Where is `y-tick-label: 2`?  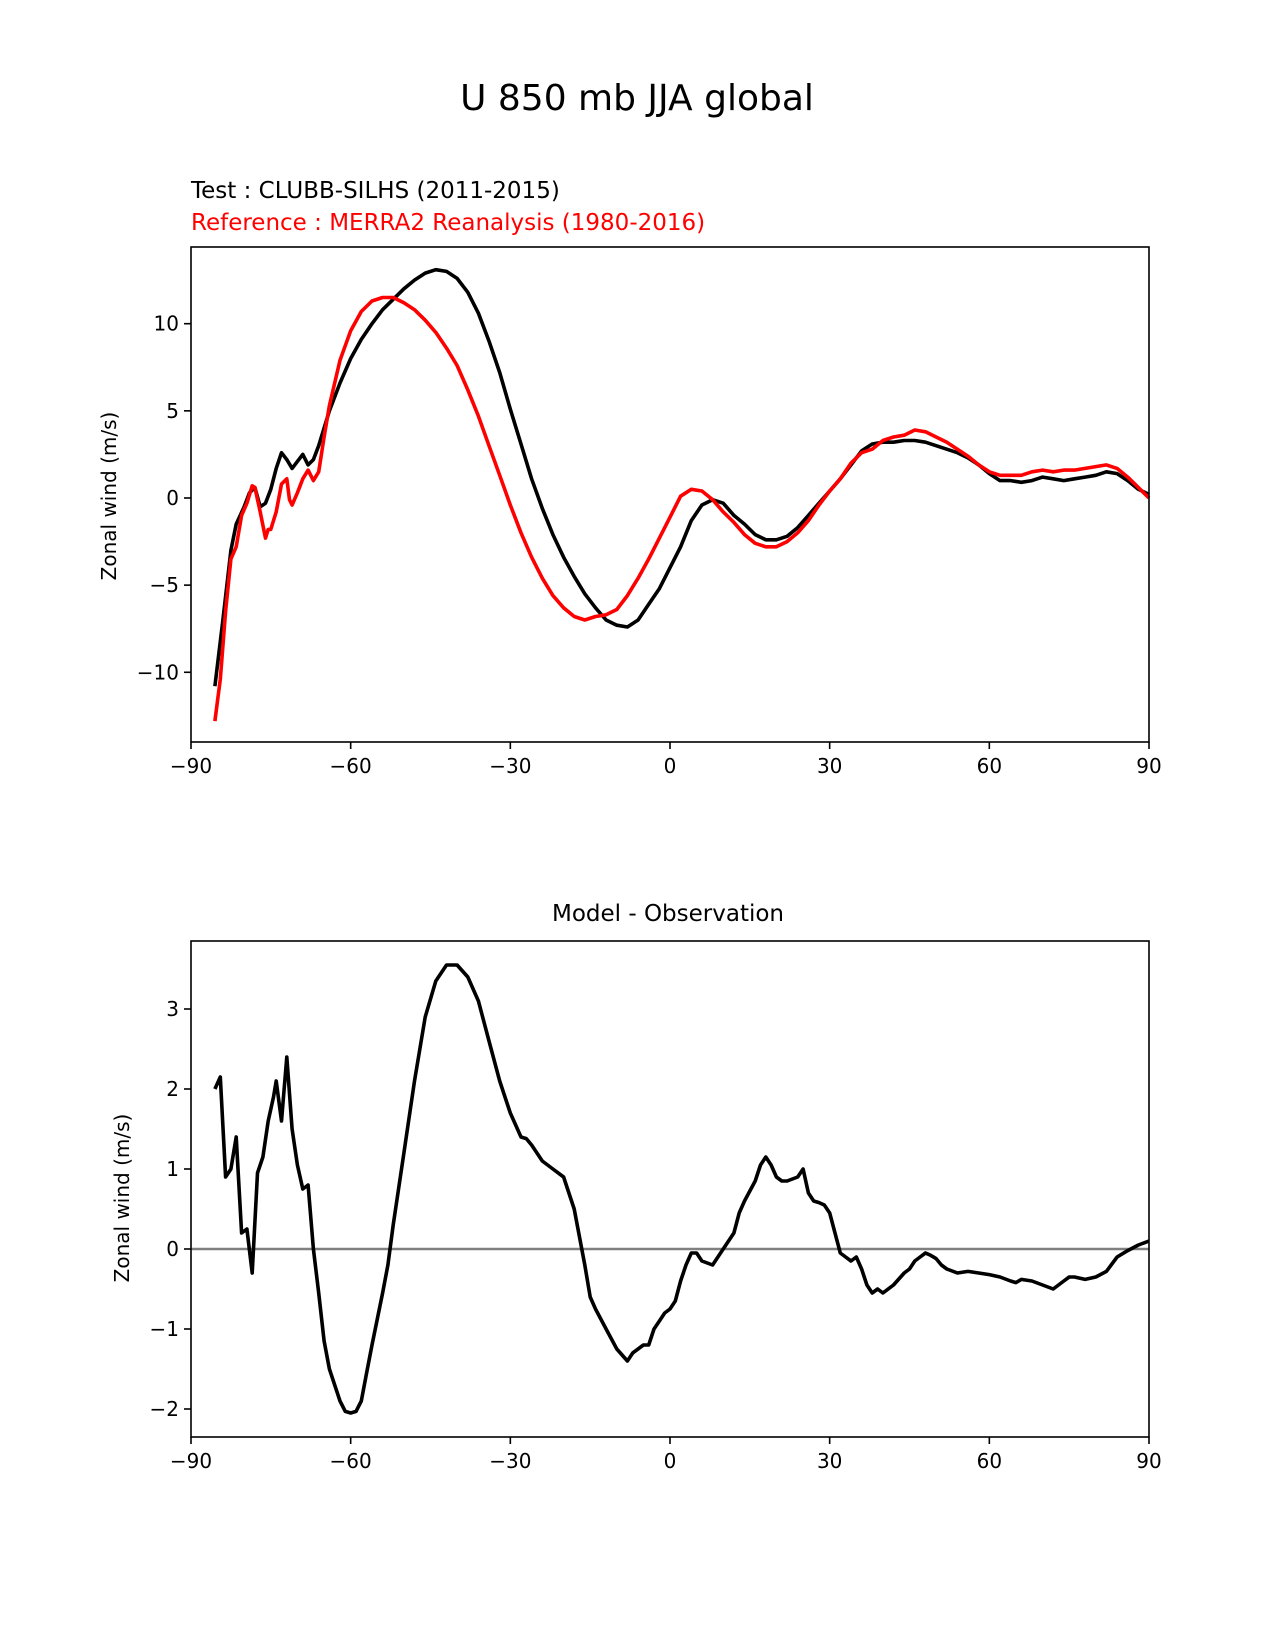
y-tick-label: 2 is located at coordinates (172, 1089).